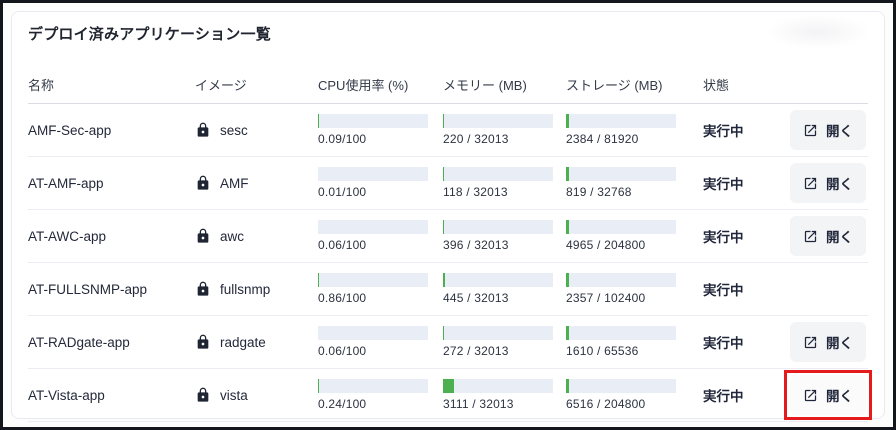  Describe the element at coordinates (634, 395) in the screenshot. I see `storage-cell: 6516 / 204800` at that location.